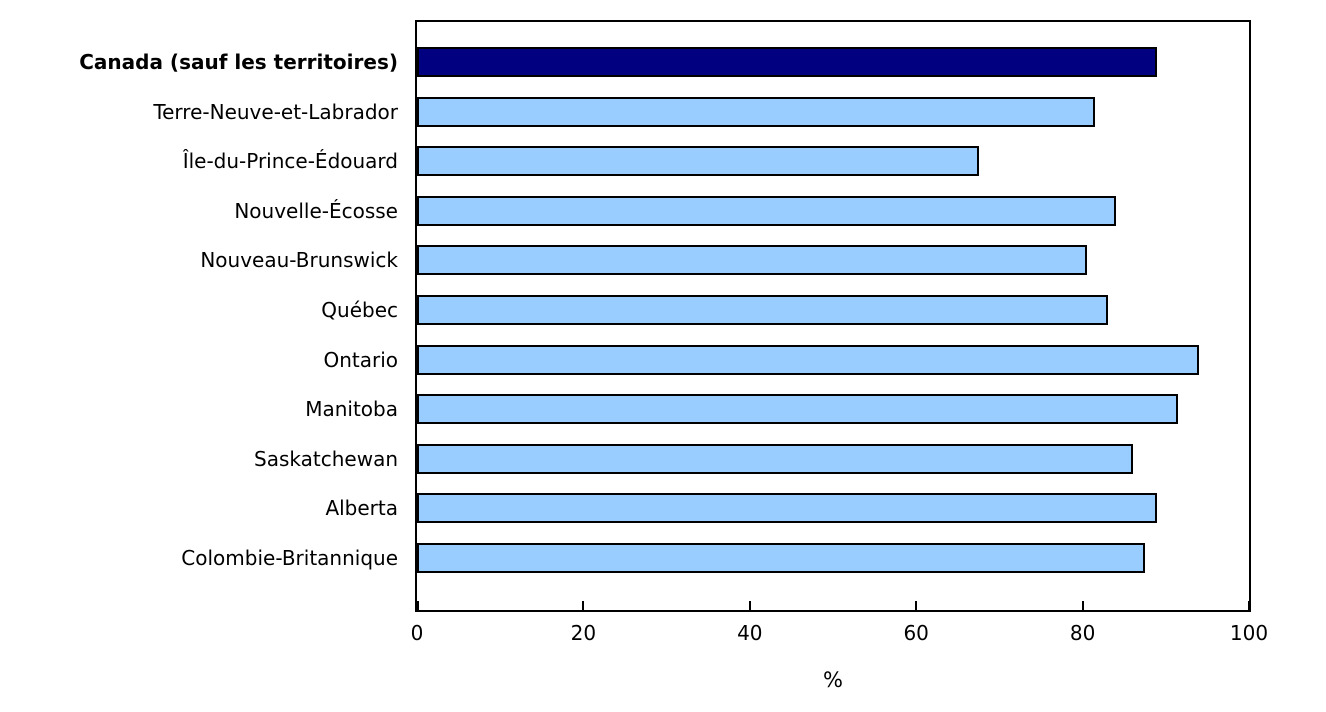  Describe the element at coordinates (360, 359) in the screenshot. I see `category-label: Ontario` at that location.